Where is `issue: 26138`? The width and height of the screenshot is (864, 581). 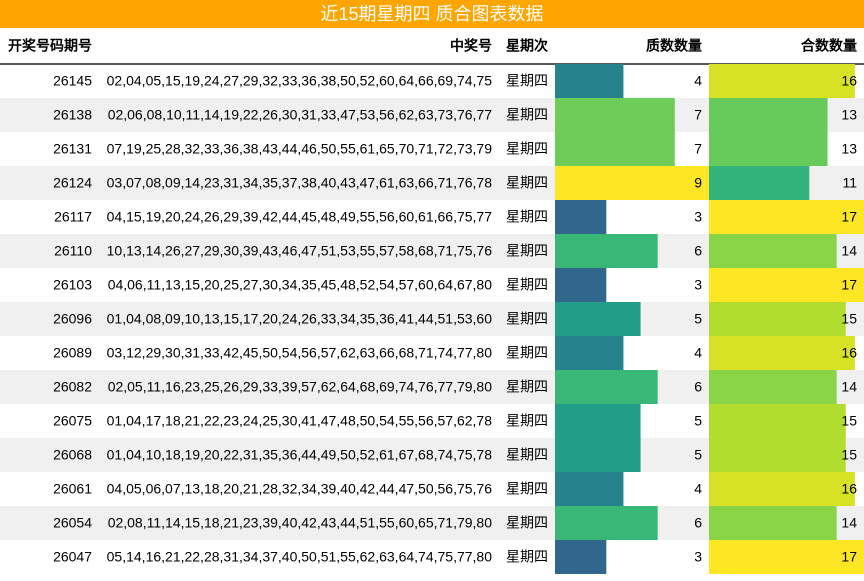 issue: 26138 is located at coordinates (72, 115).